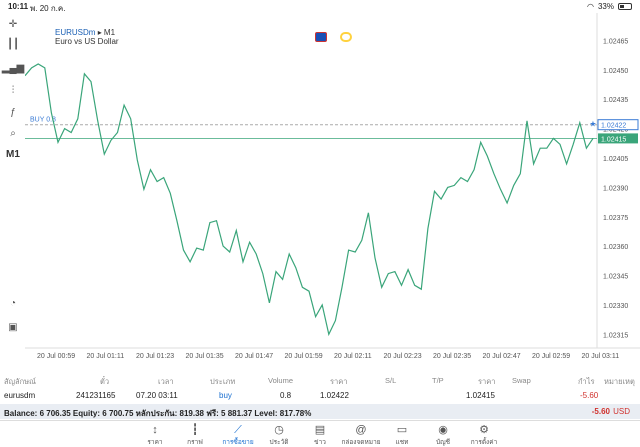 This screenshot has width=640, height=447. Describe the element at coordinates (615, 188) in the screenshot. I see `y-tick-label: 1.02390` at that location.